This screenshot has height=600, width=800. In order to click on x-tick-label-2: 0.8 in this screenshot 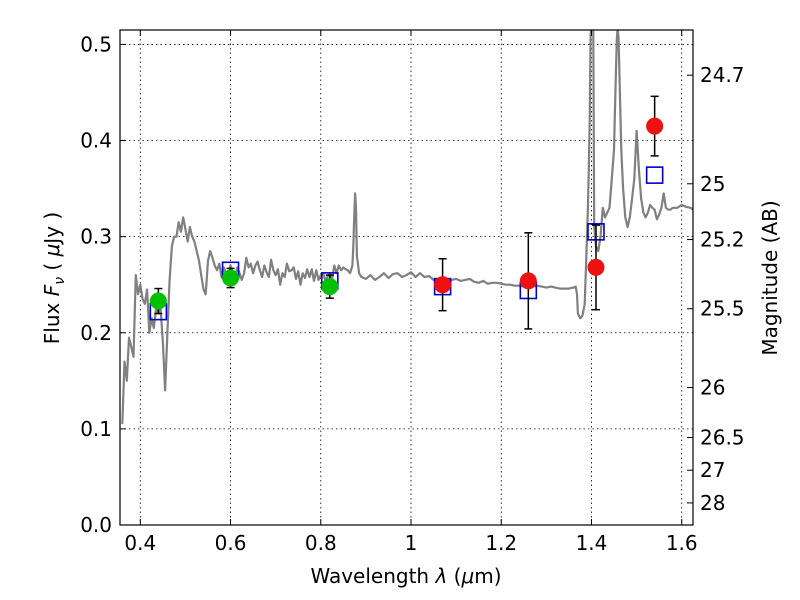, I will do `click(321, 543)`.